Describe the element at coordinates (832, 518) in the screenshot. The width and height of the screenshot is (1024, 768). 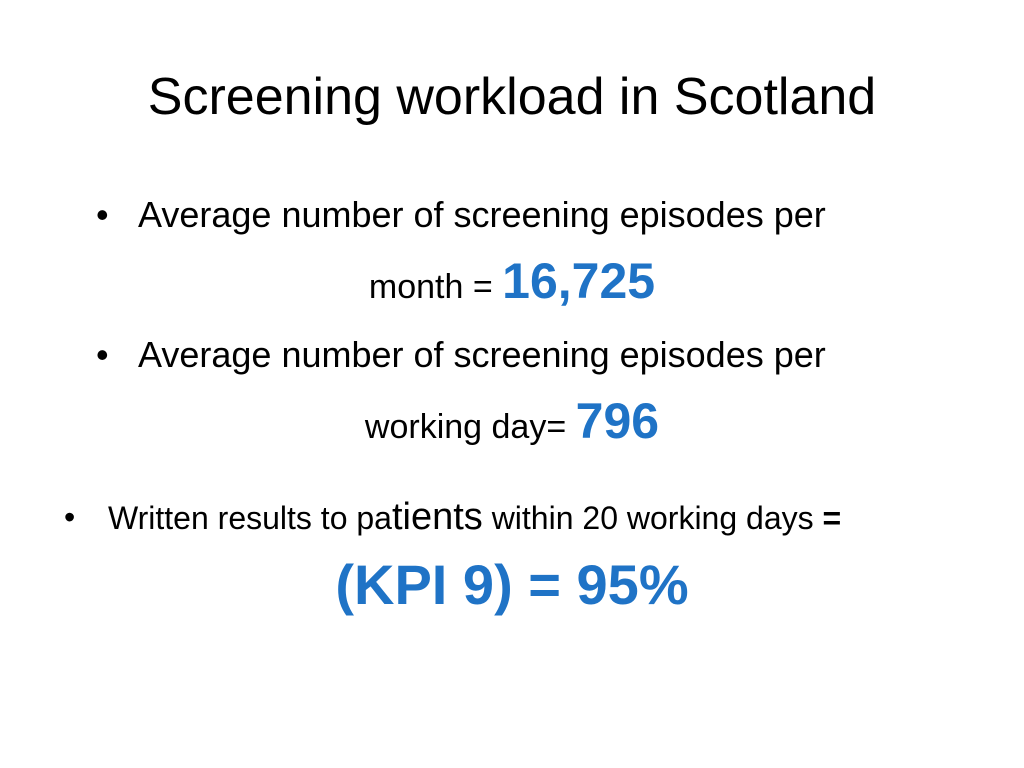
I see `text-part-4: =` at that location.